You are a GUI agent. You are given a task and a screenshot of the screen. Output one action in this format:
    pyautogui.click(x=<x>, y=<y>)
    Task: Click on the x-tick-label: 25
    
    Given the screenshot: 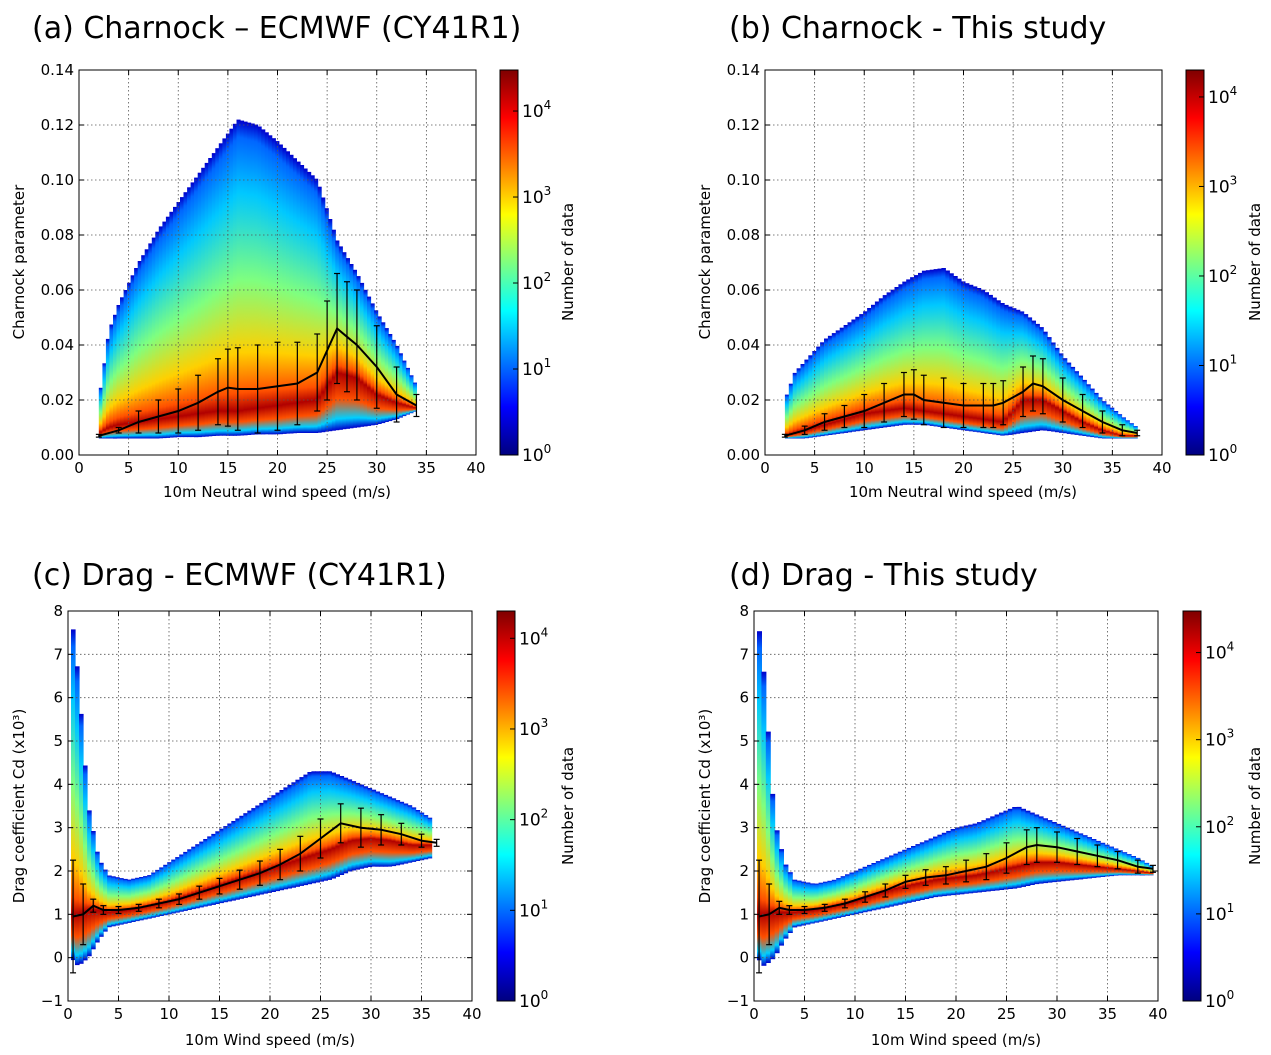 What is the action you would take?
    pyautogui.click(x=327, y=468)
    